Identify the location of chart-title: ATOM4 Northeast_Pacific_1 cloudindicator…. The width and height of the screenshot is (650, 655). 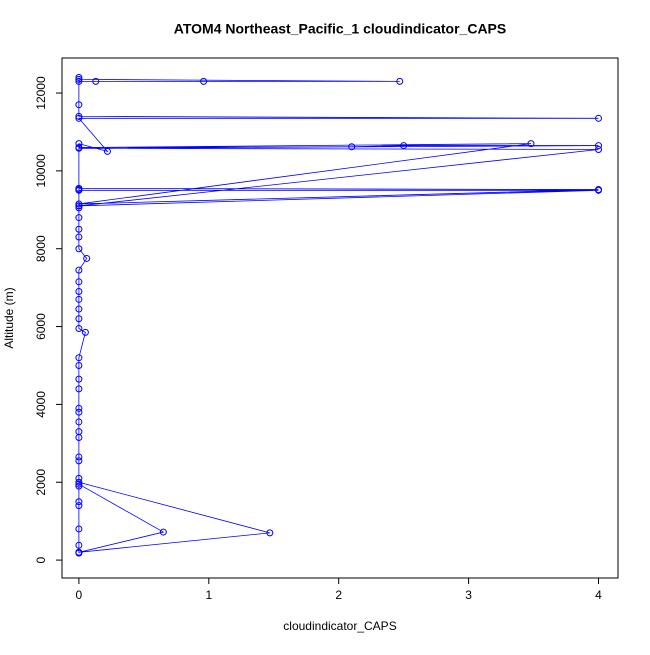
(340, 29).